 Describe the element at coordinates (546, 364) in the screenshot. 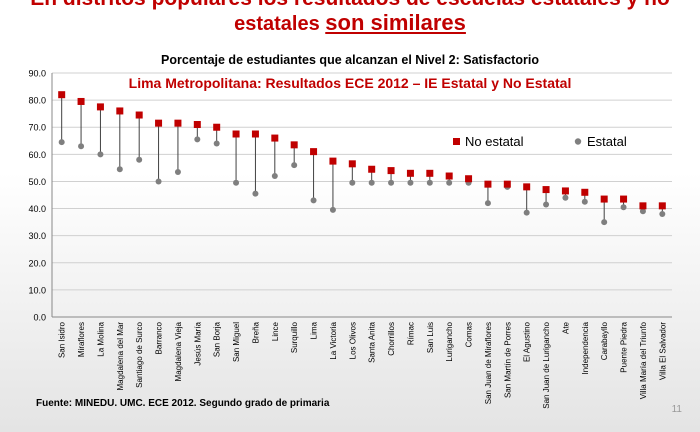

I see `x-tick-label: San Juan de Lurigancho` at that location.